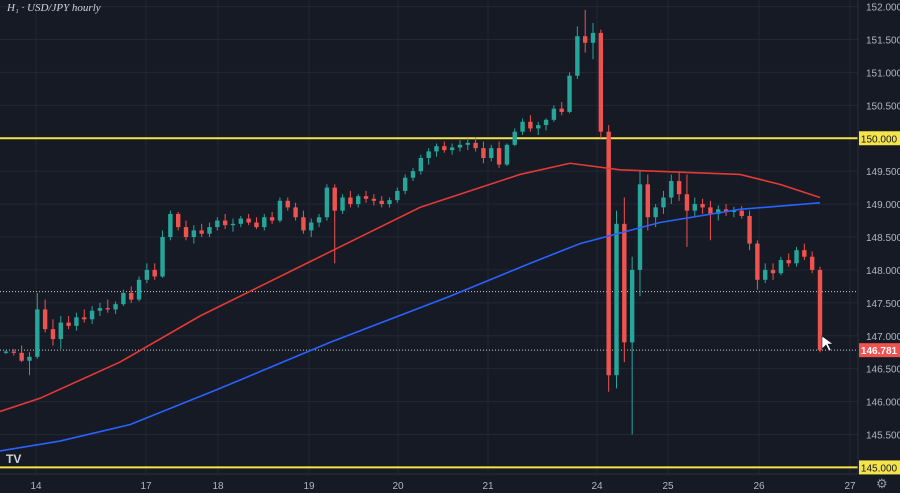 This screenshot has width=900, height=493. Describe the element at coordinates (883, 436) in the screenshot. I see `y-tick-label: 145.500` at that location.